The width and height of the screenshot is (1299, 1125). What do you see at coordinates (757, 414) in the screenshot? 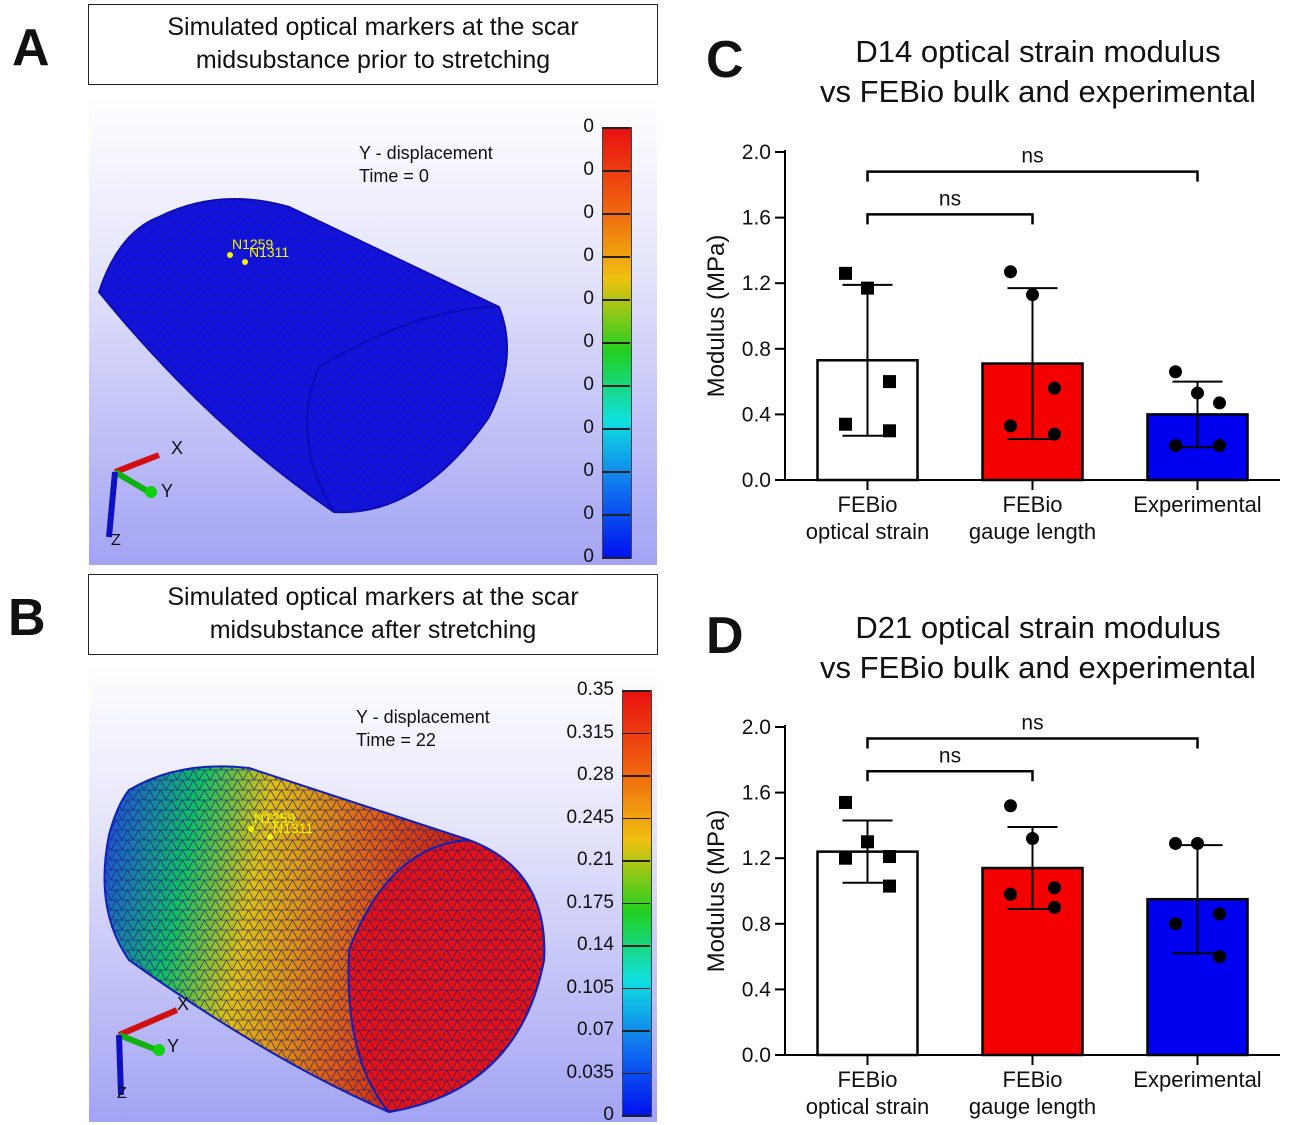
I see `y-tick-label: 0.4` at bounding box center [757, 414].